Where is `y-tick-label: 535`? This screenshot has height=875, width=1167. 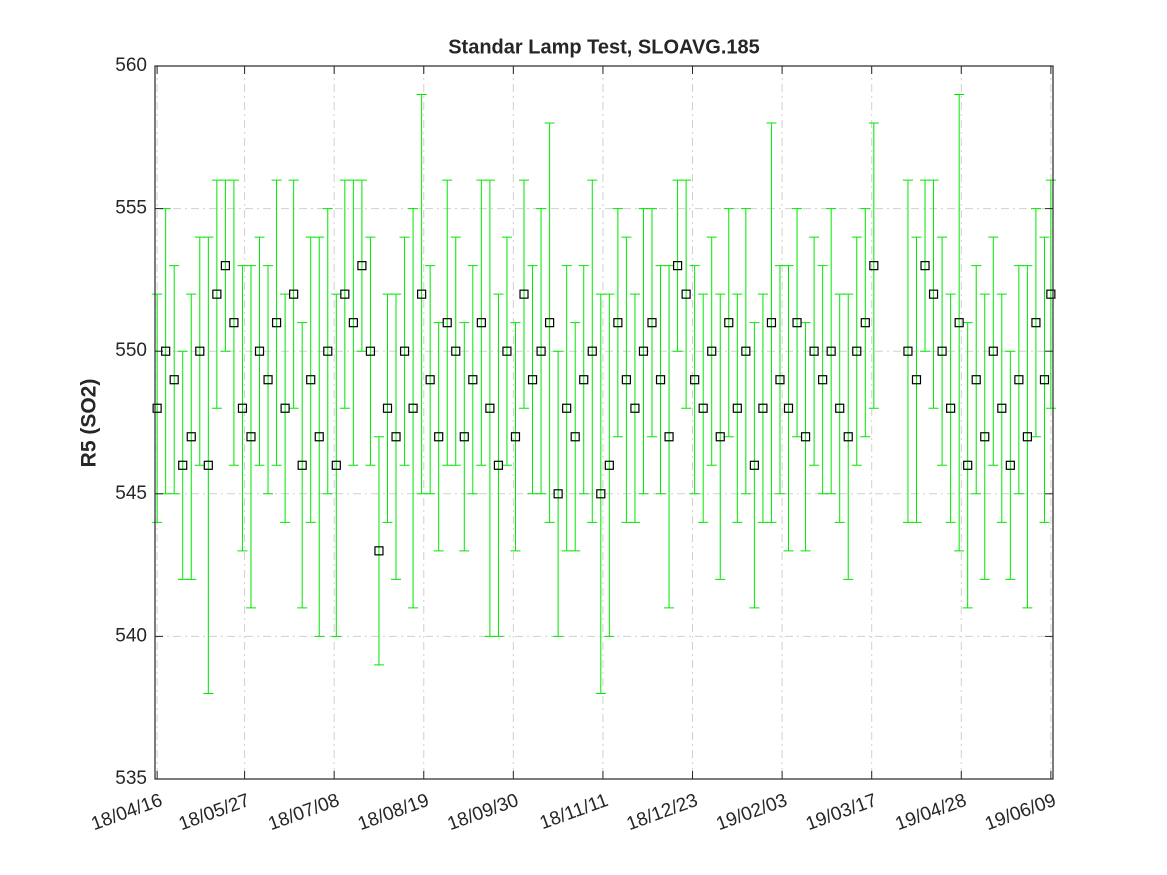
y-tick-label: 535 is located at coordinates (131, 778).